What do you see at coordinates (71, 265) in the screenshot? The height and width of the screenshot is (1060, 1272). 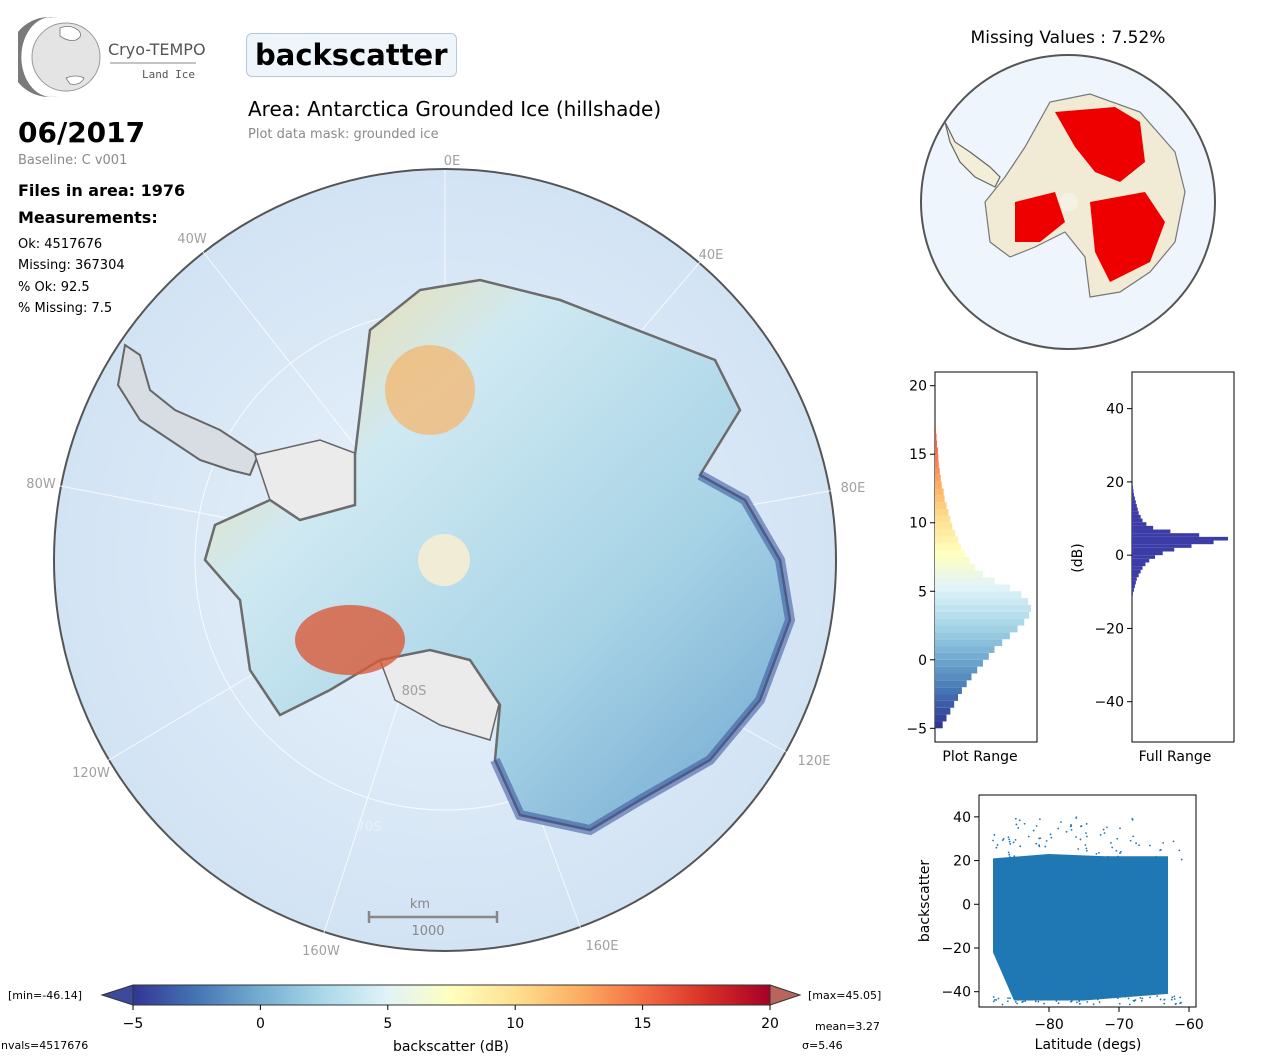 I see `stat-missing: Missing: 367304` at bounding box center [71, 265].